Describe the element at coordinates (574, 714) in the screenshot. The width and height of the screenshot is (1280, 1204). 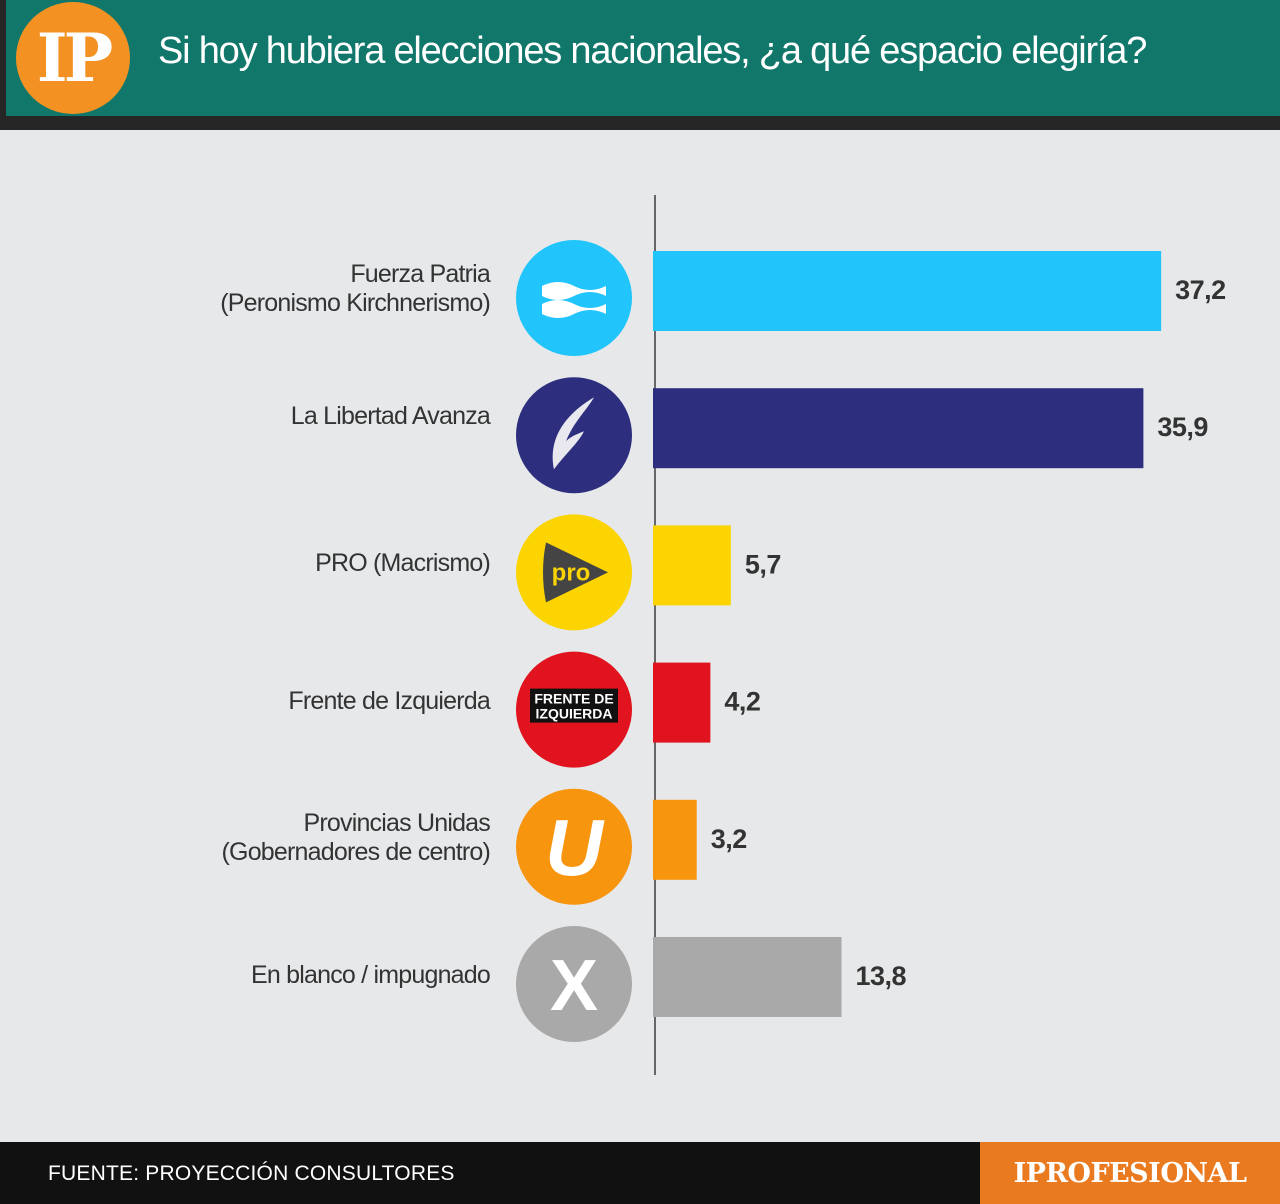
I see `frente-logo-line-2: IZQUIERDA` at that location.